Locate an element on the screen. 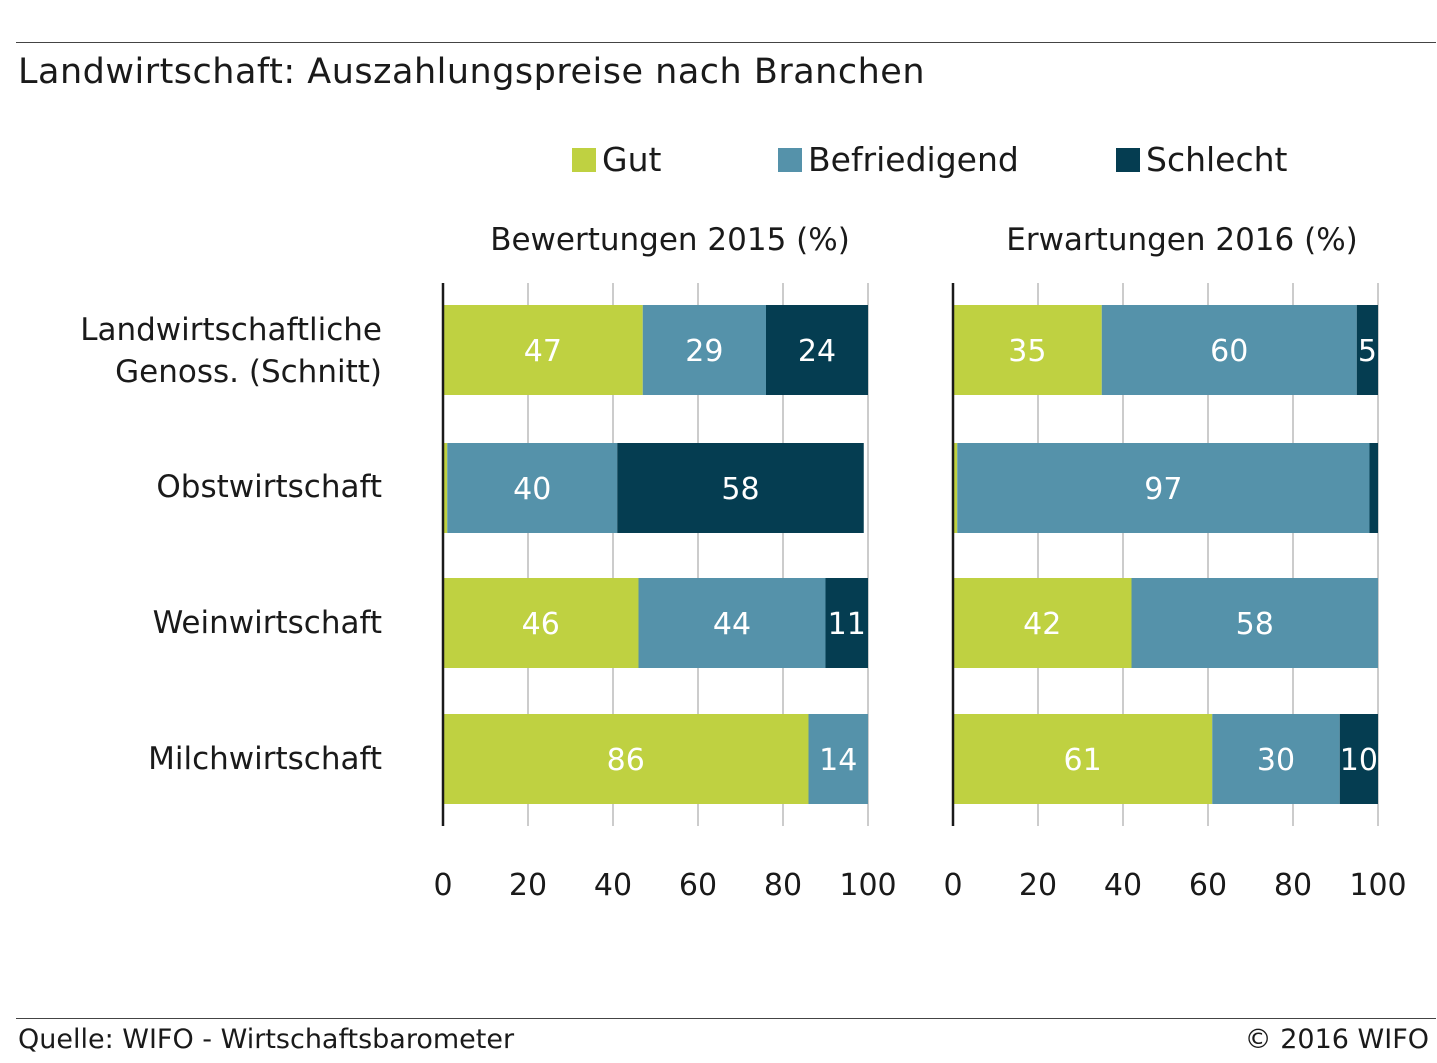 This screenshot has width=1437, height=1063. legend-item-befriedigend: Befriedigend is located at coordinates (898, 159).